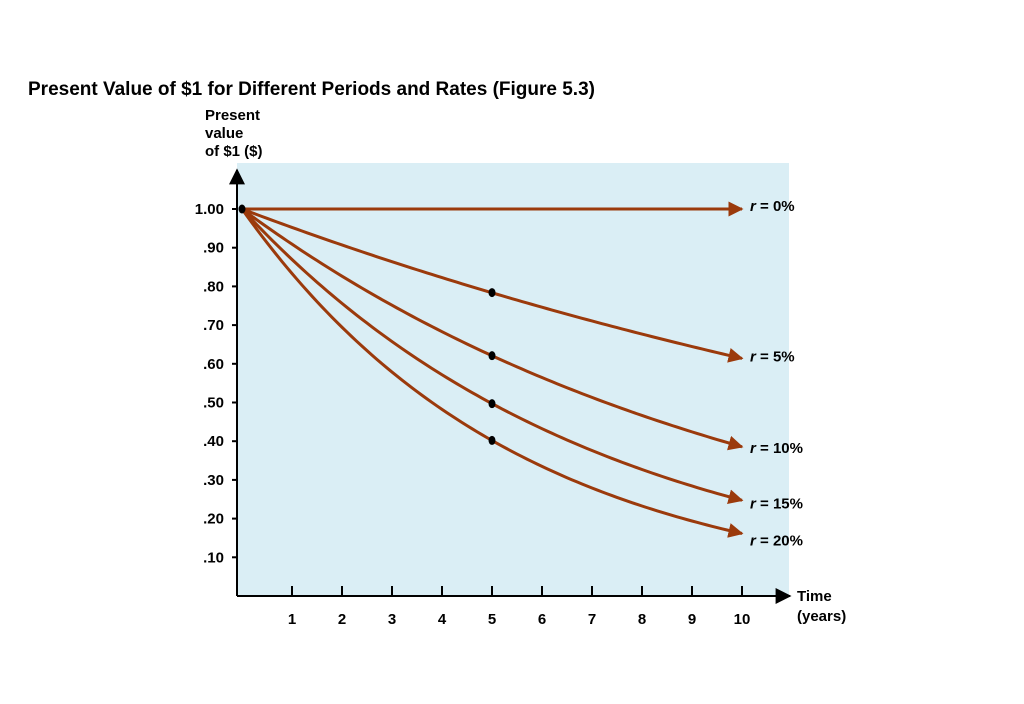 Image resolution: width=1024 pixels, height=704 pixels. Describe the element at coordinates (821, 616) in the screenshot. I see `x-axis-label-line-2: (years)` at that location.